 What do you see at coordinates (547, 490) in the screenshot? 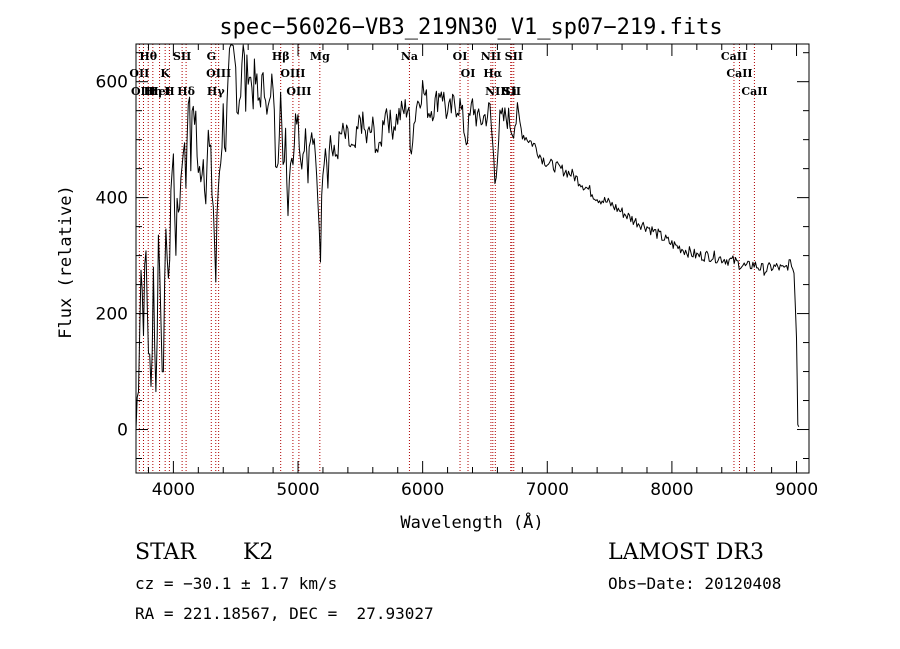
I see `x-tick-label: 7000` at bounding box center [547, 490].